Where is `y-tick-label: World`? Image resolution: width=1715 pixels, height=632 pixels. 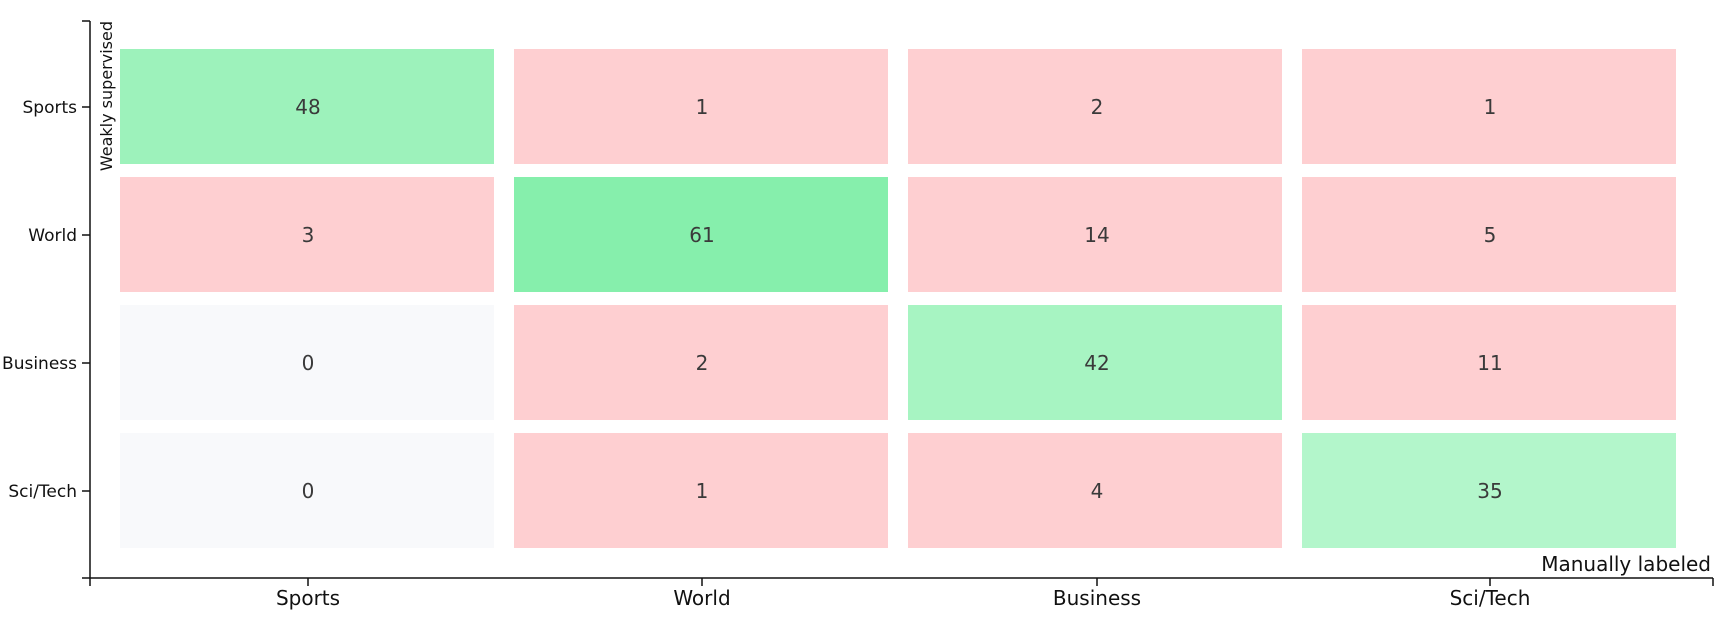 y-tick-label: World is located at coordinates (52, 236).